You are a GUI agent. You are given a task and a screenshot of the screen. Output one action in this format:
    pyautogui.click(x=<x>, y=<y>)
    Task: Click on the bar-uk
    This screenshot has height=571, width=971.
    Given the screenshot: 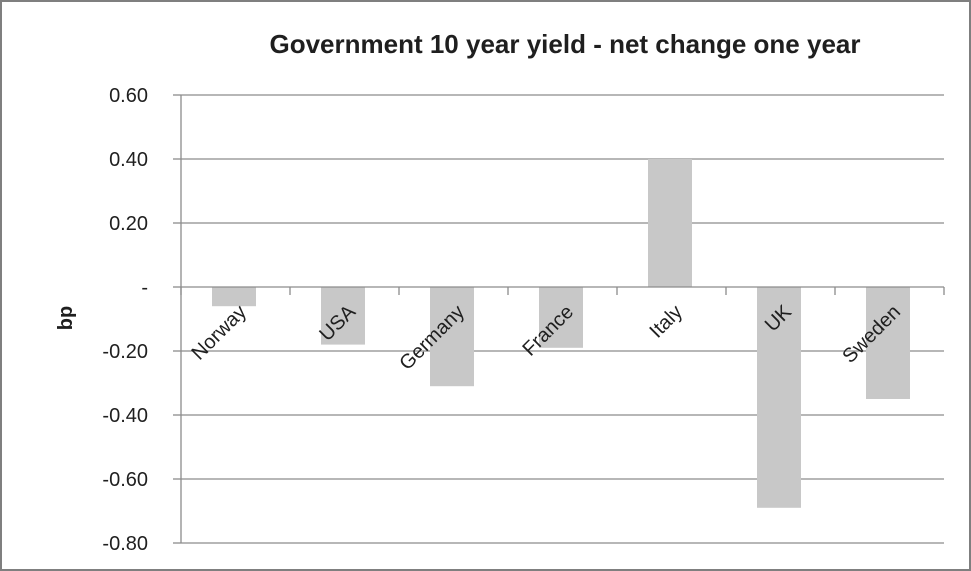 What is the action you would take?
    pyautogui.click(x=779, y=397)
    